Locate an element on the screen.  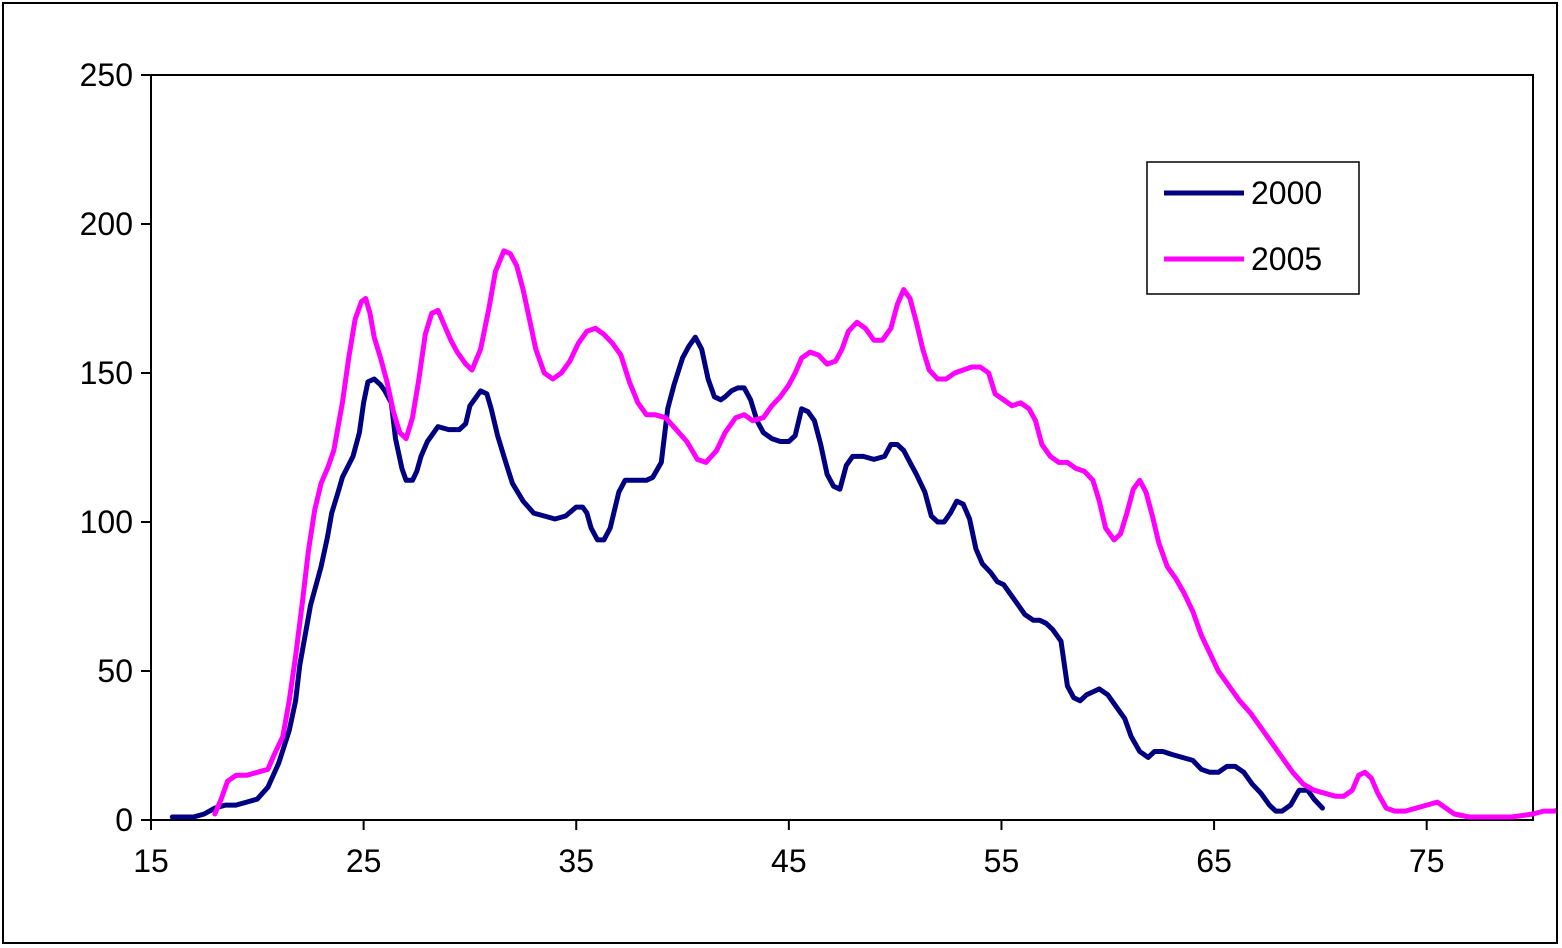
x-tick-label: 15 is located at coordinates (151, 861).